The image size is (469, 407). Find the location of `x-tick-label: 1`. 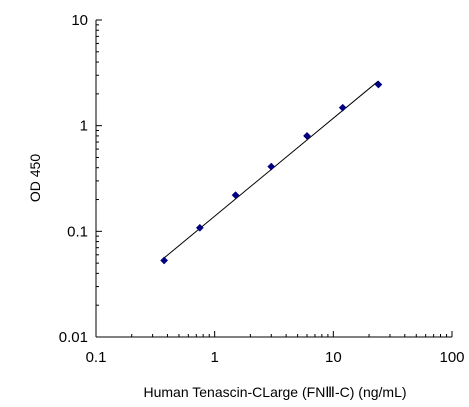

x-tick-label: 1 is located at coordinates (214, 357).